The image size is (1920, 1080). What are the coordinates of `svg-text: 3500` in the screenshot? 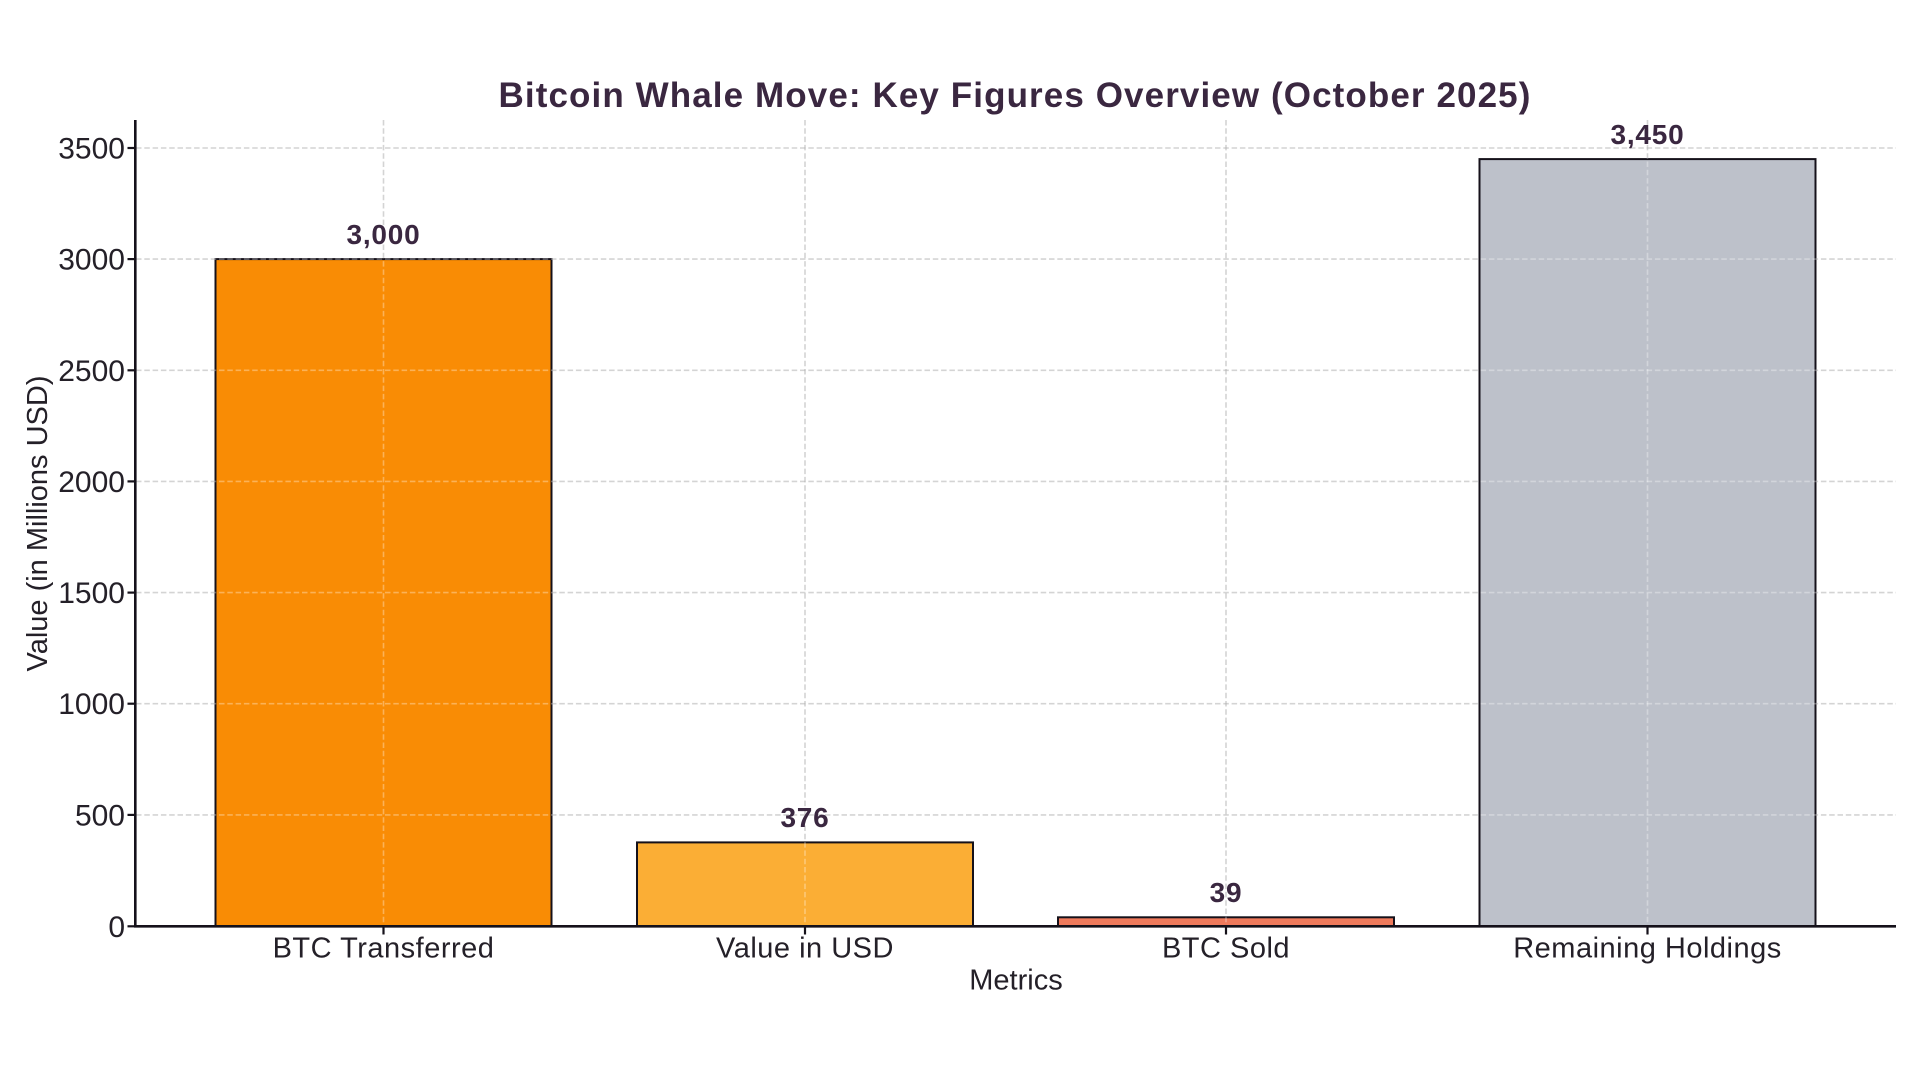 It's located at (91, 149).